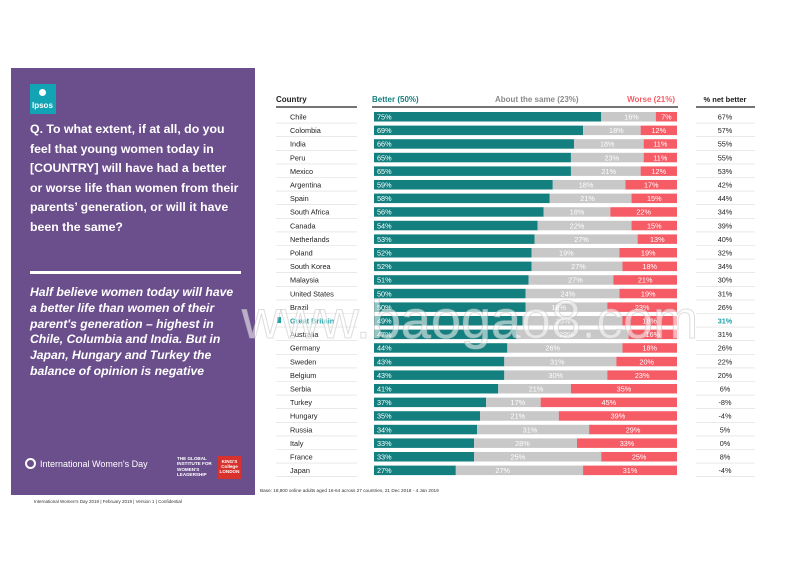 The width and height of the screenshot is (800, 565). I want to click on chart-row: South Korea 52% 27% 18% 34%, so click(515, 267).